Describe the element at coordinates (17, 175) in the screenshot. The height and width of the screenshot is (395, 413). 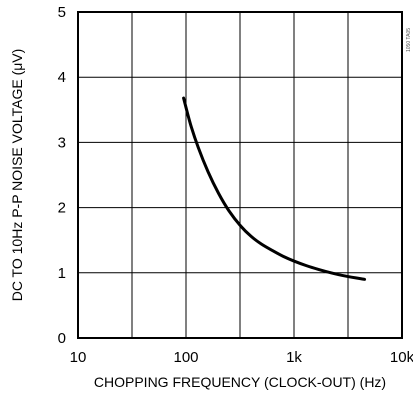
I see `y-axis-title: DC TO 10Hz P-P NOISE VOLTAGE (μV)` at that location.